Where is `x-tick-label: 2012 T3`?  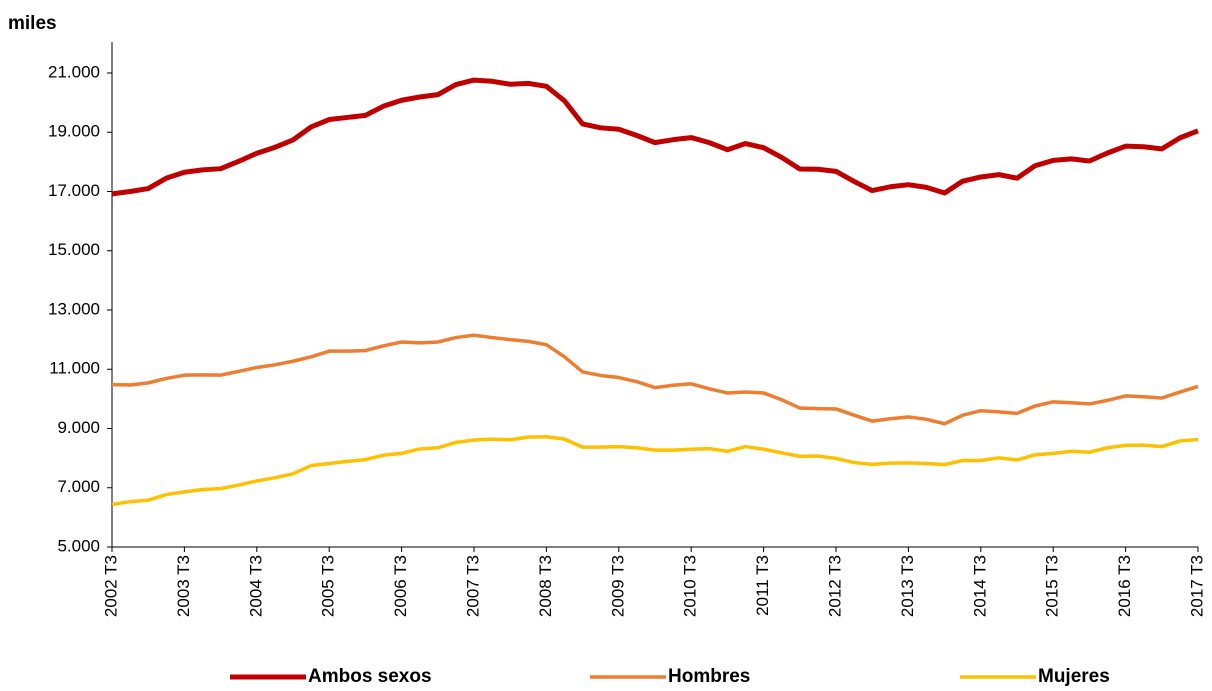
x-tick-label: 2012 T3 is located at coordinates (834, 586).